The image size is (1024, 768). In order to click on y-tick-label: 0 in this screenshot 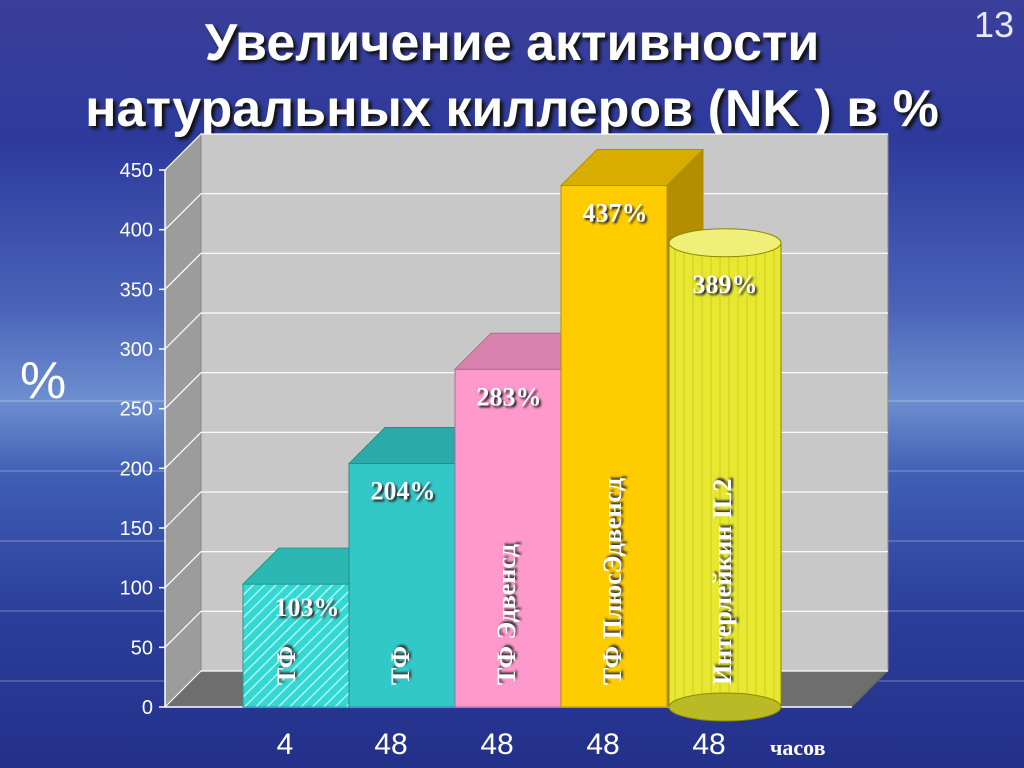, I will do `click(147, 708)`.